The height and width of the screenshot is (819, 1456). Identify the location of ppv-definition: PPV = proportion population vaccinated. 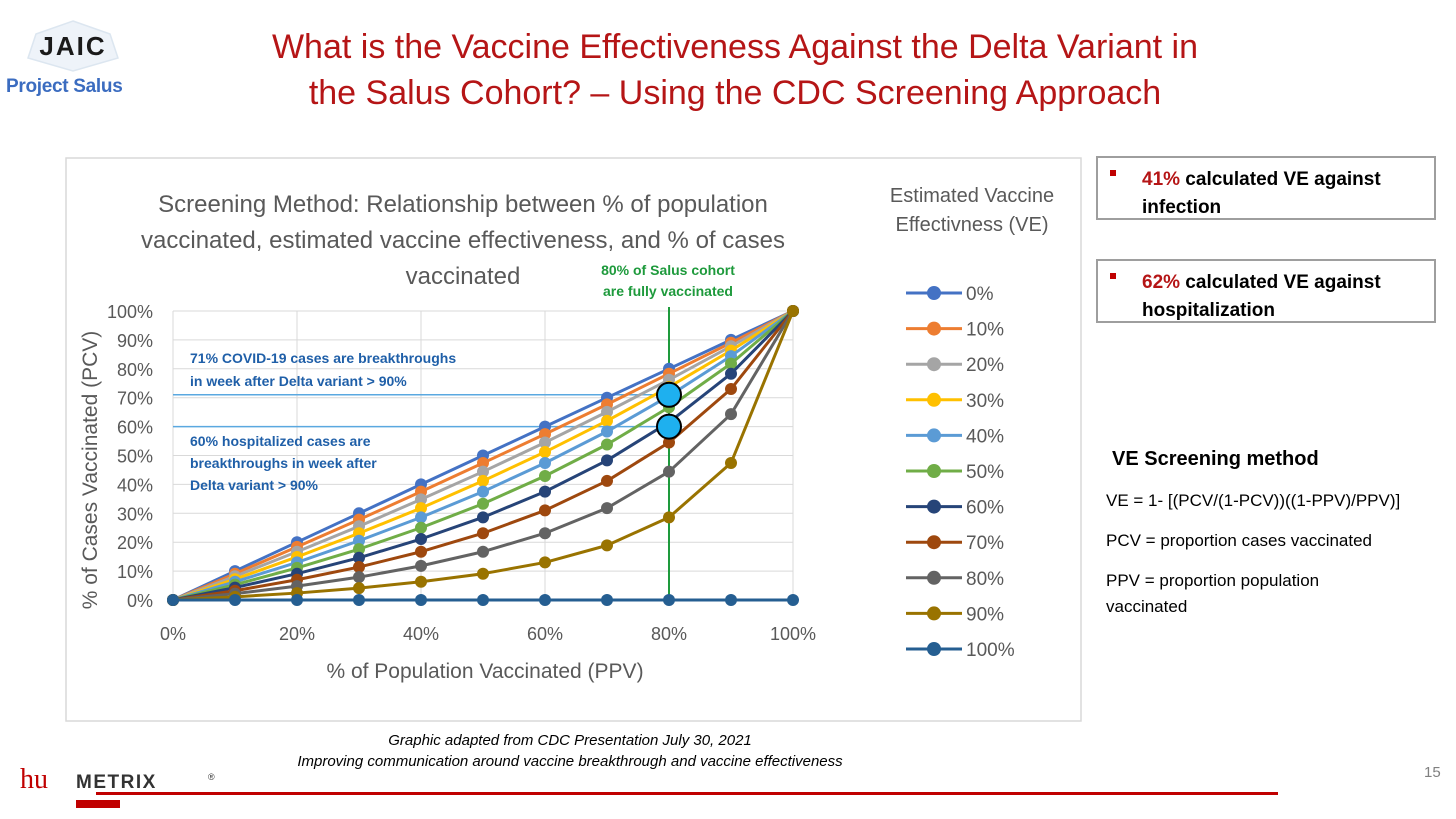
(1213, 593).